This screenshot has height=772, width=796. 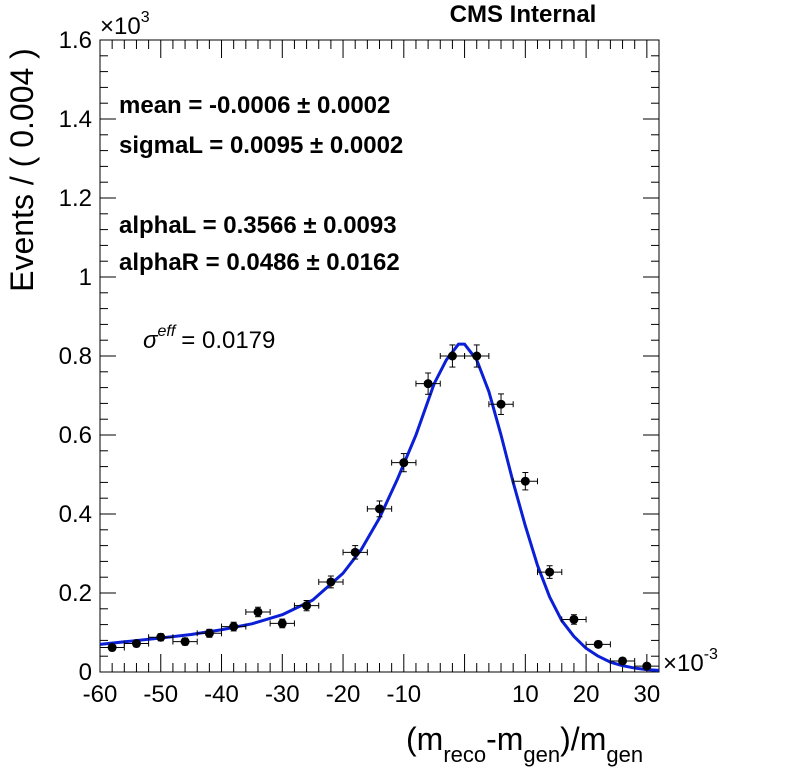 I want to click on y-tick-label: 1.4, so click(x=75, y=119).